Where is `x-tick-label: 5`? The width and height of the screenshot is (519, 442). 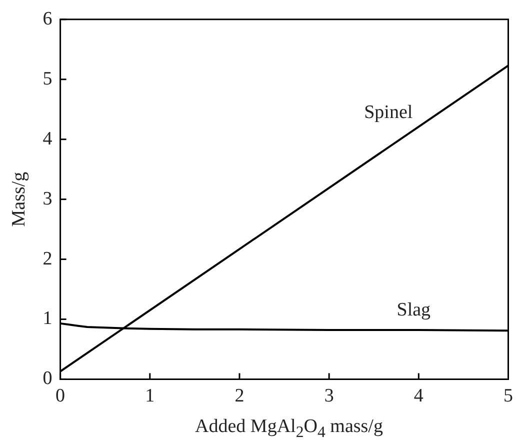
x-tick-label: 5 is located at coordinates (508, 396).